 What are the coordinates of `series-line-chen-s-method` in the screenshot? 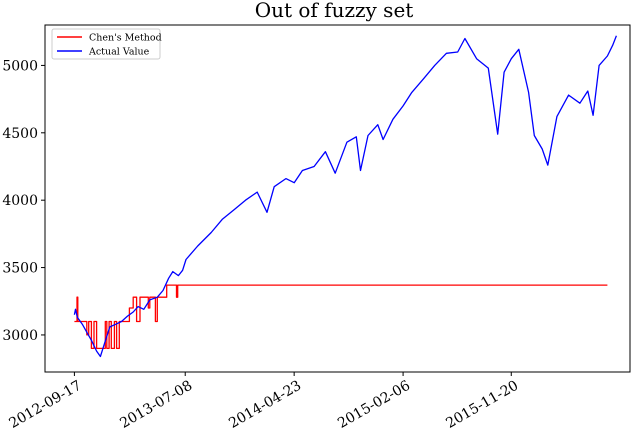 It's located at (341, 317).